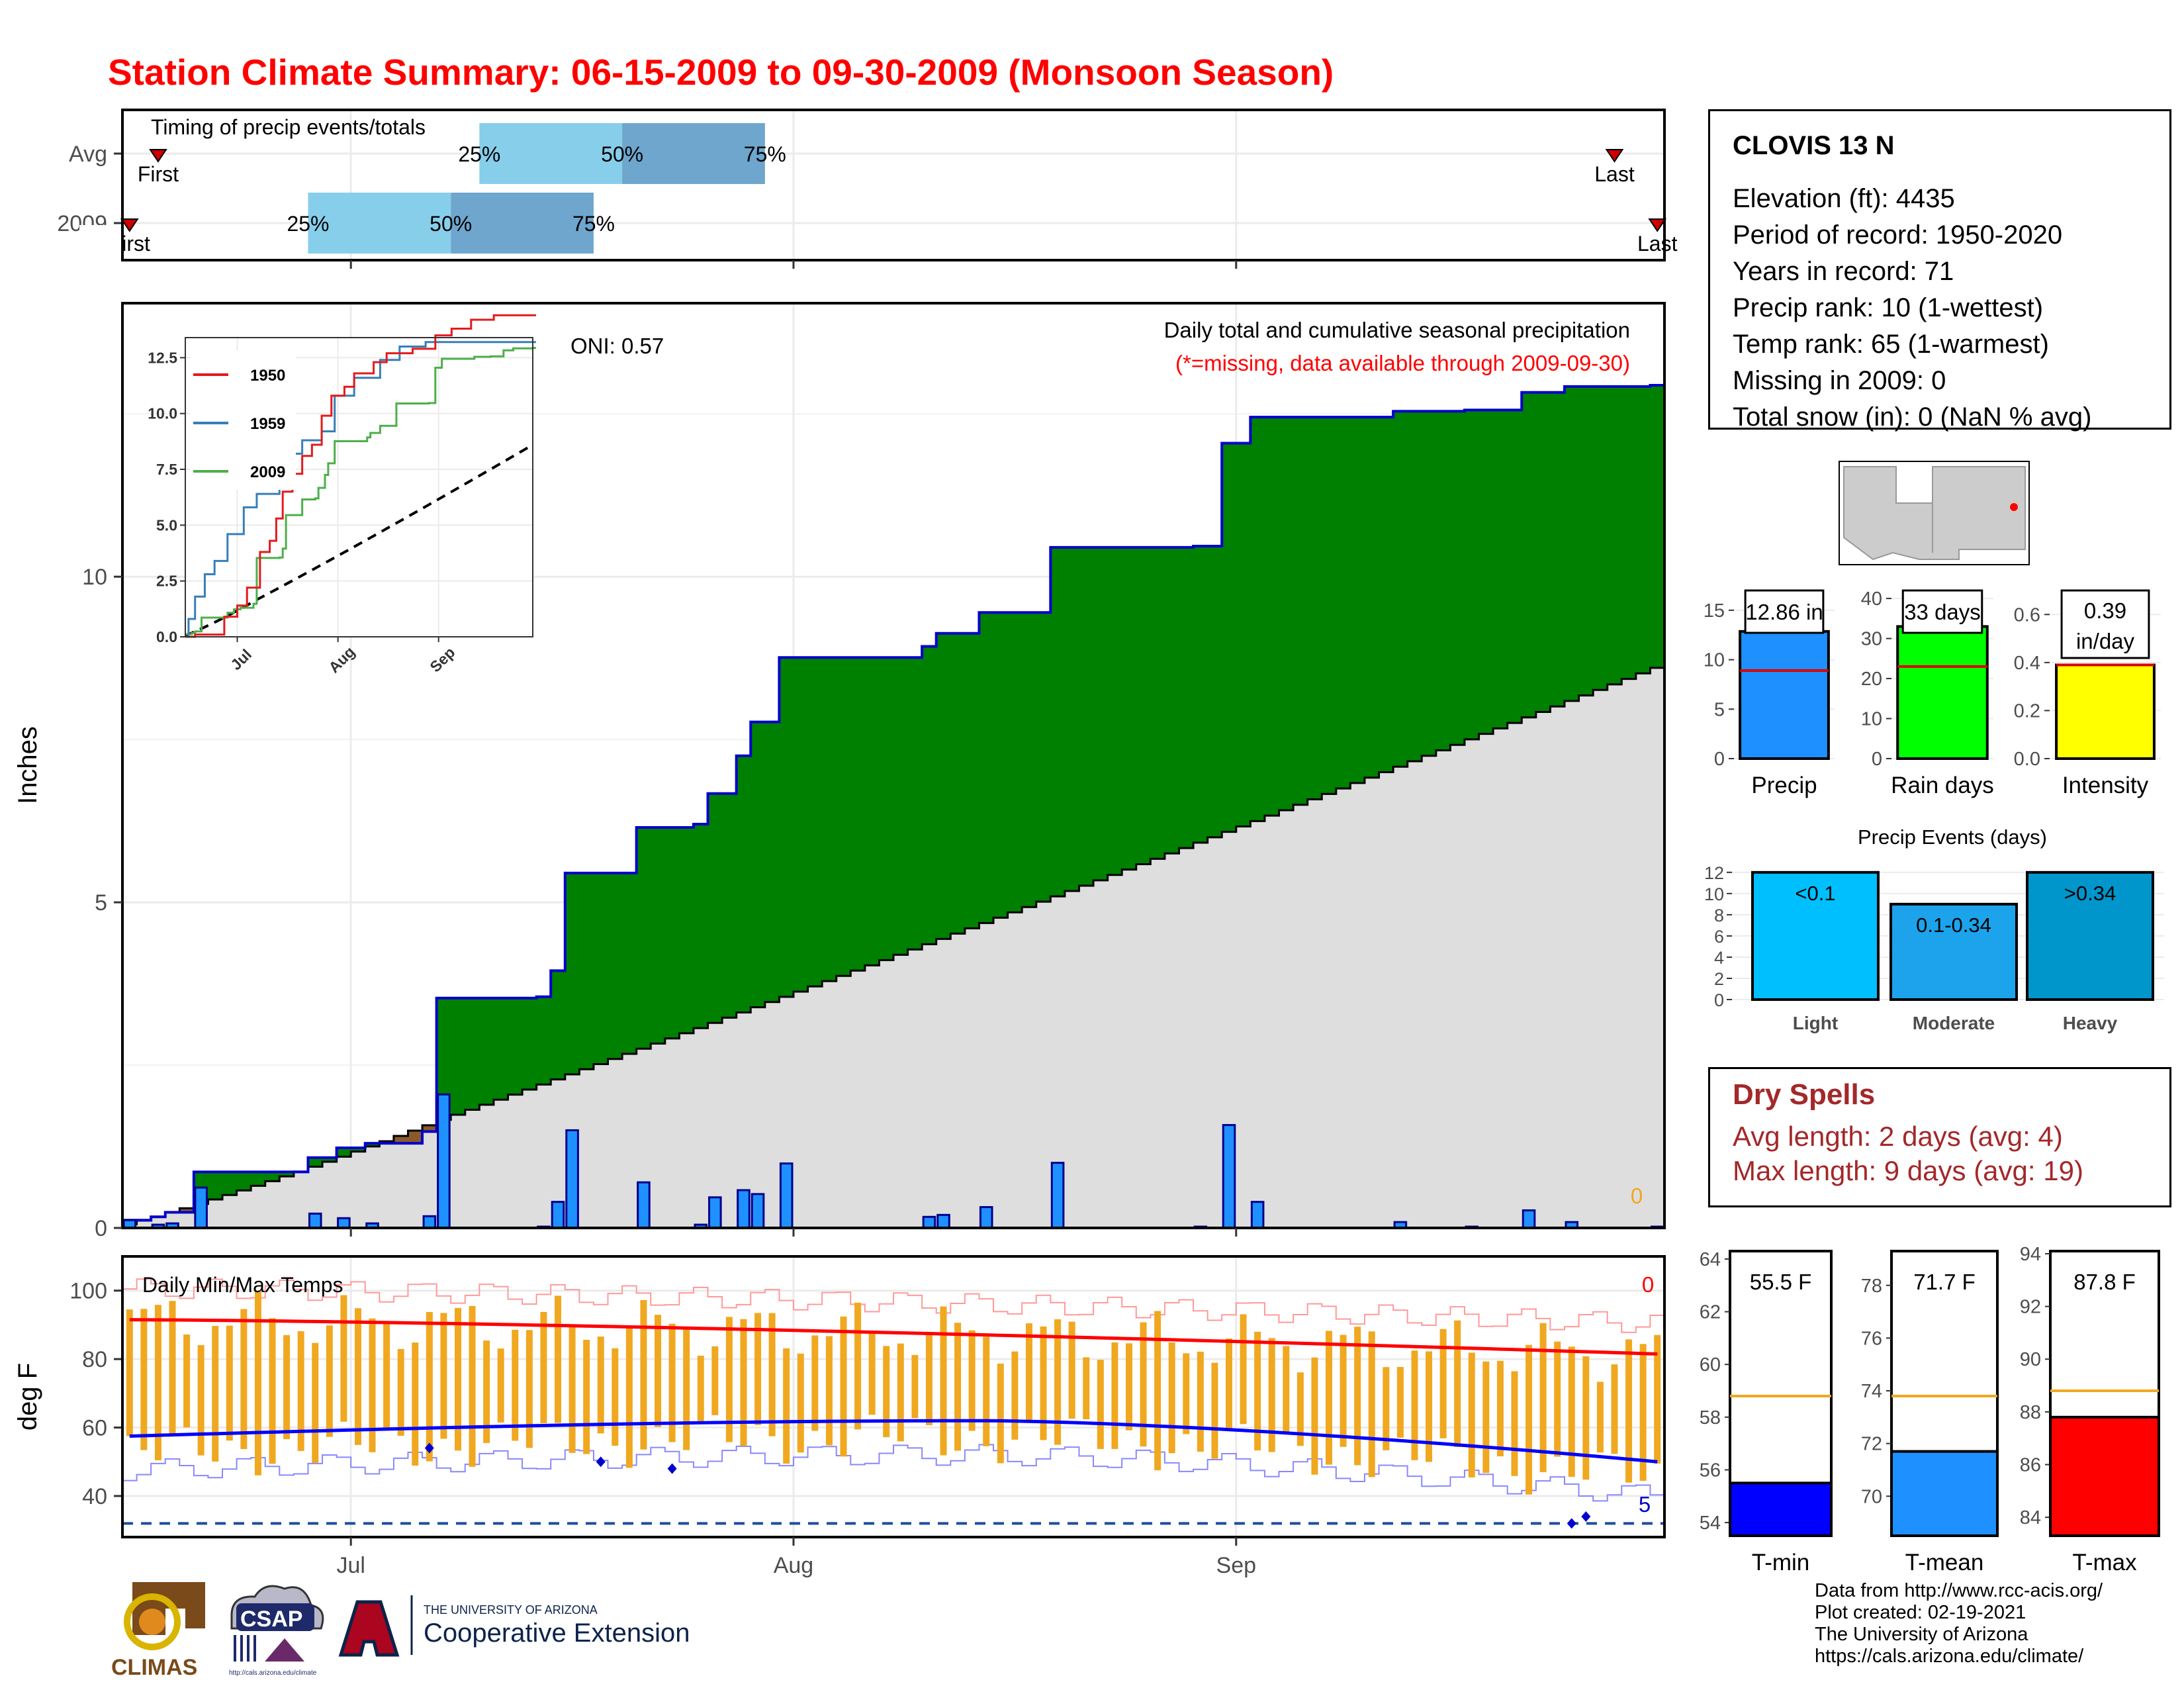  I want to click on temp-ylabel: deg F, so click(28, 1396).